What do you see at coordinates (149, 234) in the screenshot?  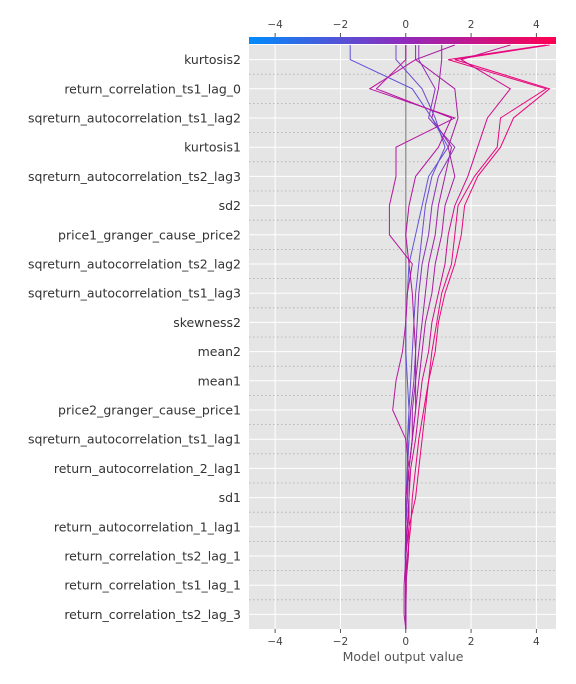 I see `feature-label-price1_granger_cause_price2: price1_granger_cause_price2` at bounding box center [149, 234].